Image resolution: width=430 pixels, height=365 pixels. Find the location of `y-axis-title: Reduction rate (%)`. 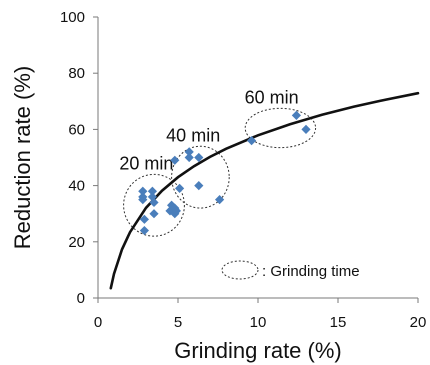

y-axis-title: Reduction rate (%) is located at coordinates (22, 157).